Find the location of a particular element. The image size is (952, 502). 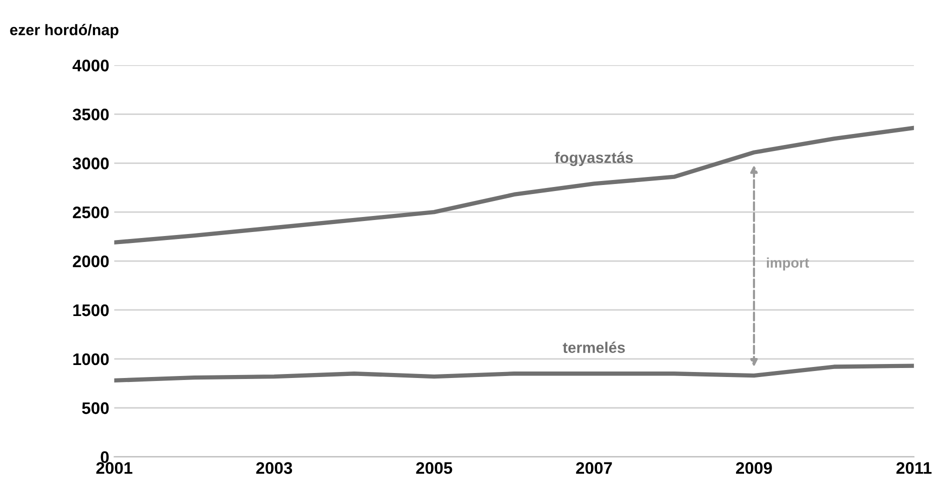

y-tick-label: 3500 is located at coordinates (90, 114).